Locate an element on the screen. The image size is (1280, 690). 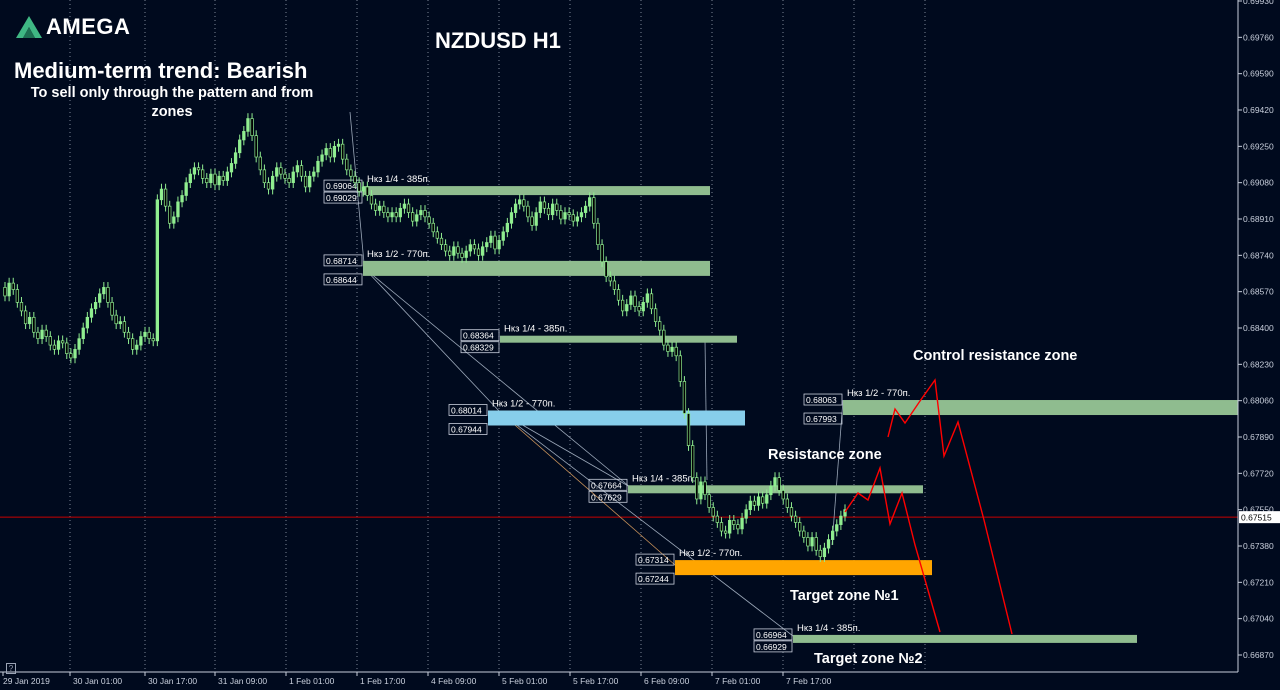
zone-rect is located at coordinates (1040, 408).